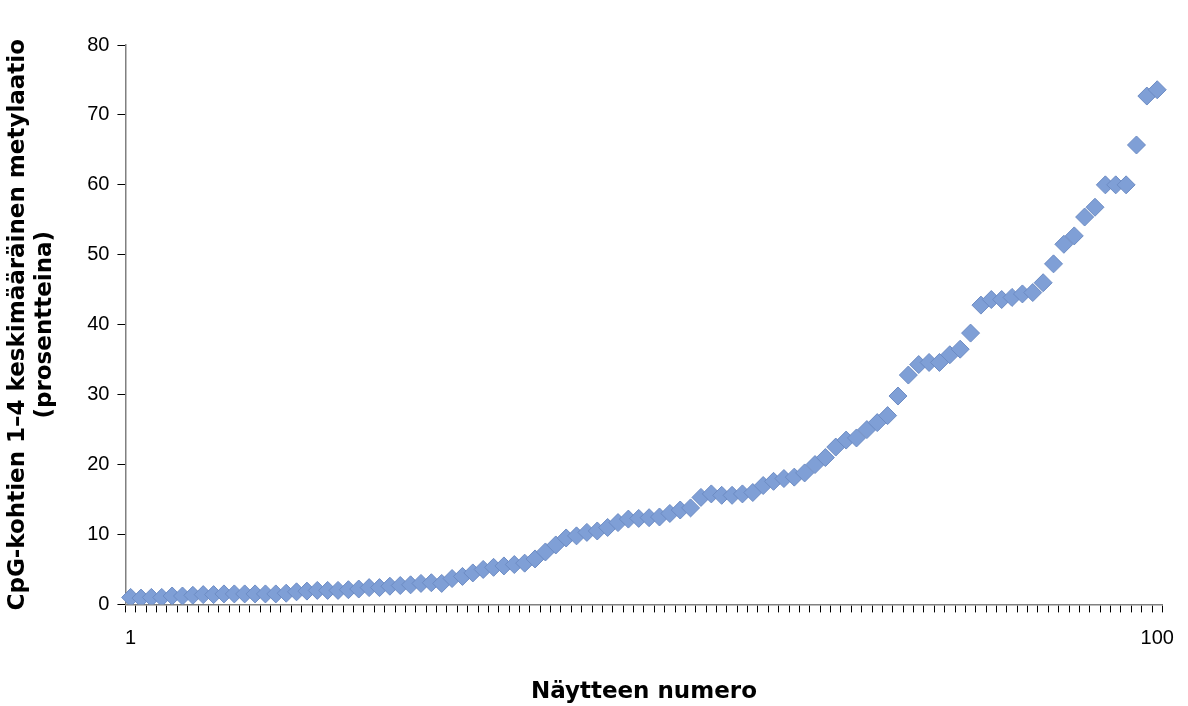 This screenshot has width=1188, height=706. Describe the element at coordinates (98, 532) in the screenshot. I see `y-tick-label: 10` at that location.